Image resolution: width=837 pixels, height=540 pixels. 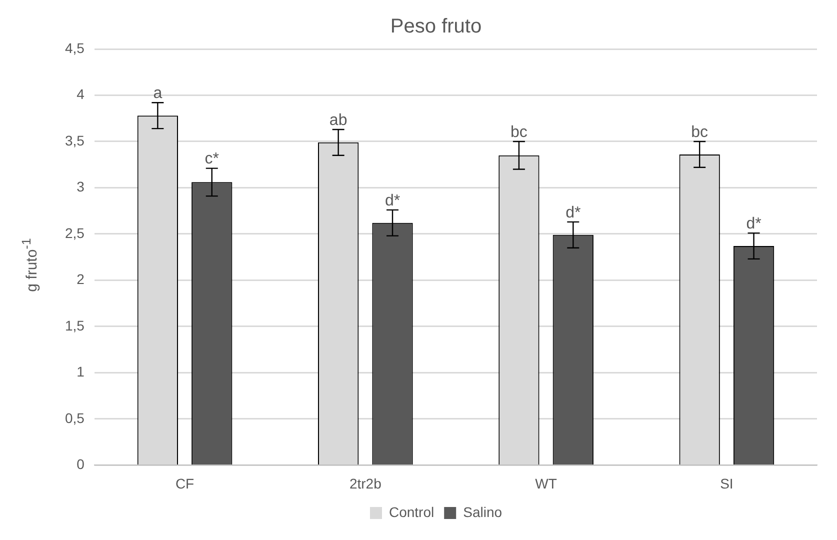 I want to click on y-tick-label: 0, so click(x=80, y=464).